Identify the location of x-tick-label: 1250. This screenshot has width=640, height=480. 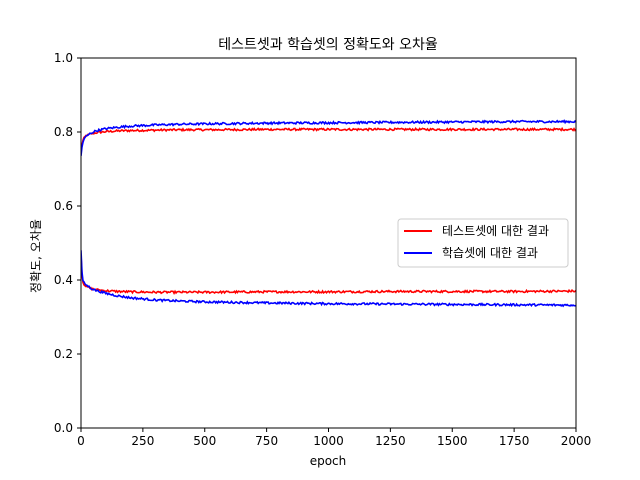
(390, 441).